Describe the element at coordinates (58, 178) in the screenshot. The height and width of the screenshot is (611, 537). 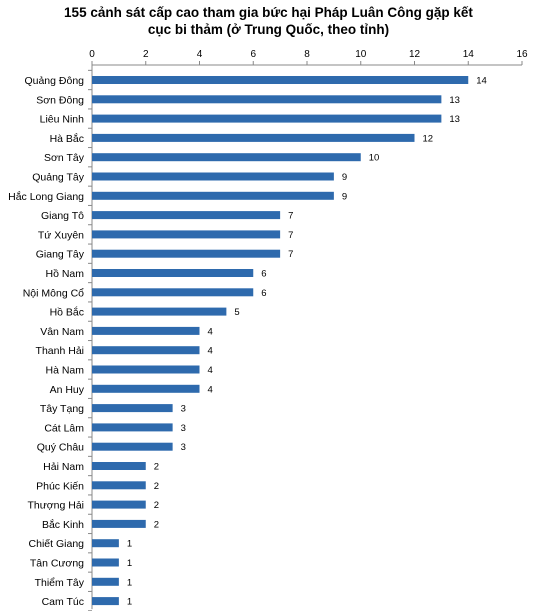
I see `category-label: Quảng Tây` at that location.